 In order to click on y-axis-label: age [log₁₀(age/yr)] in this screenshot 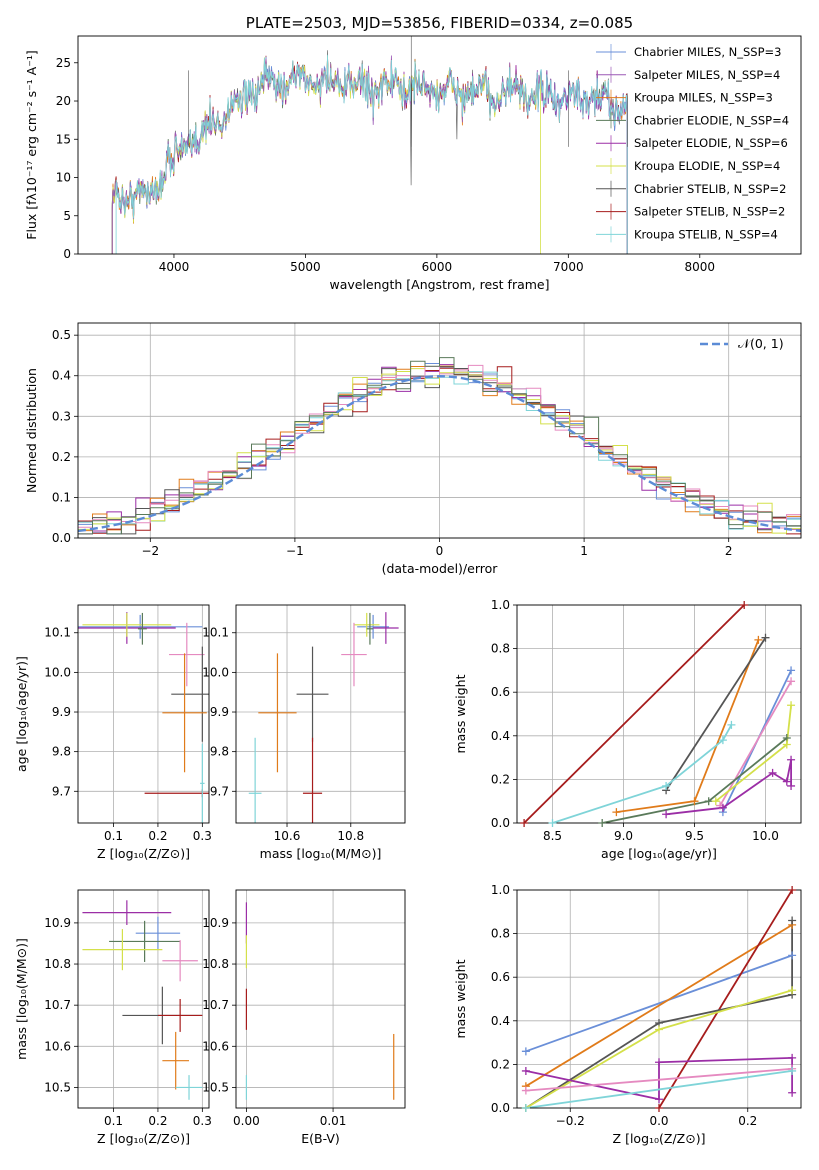, I will do `click(21, 714)`.